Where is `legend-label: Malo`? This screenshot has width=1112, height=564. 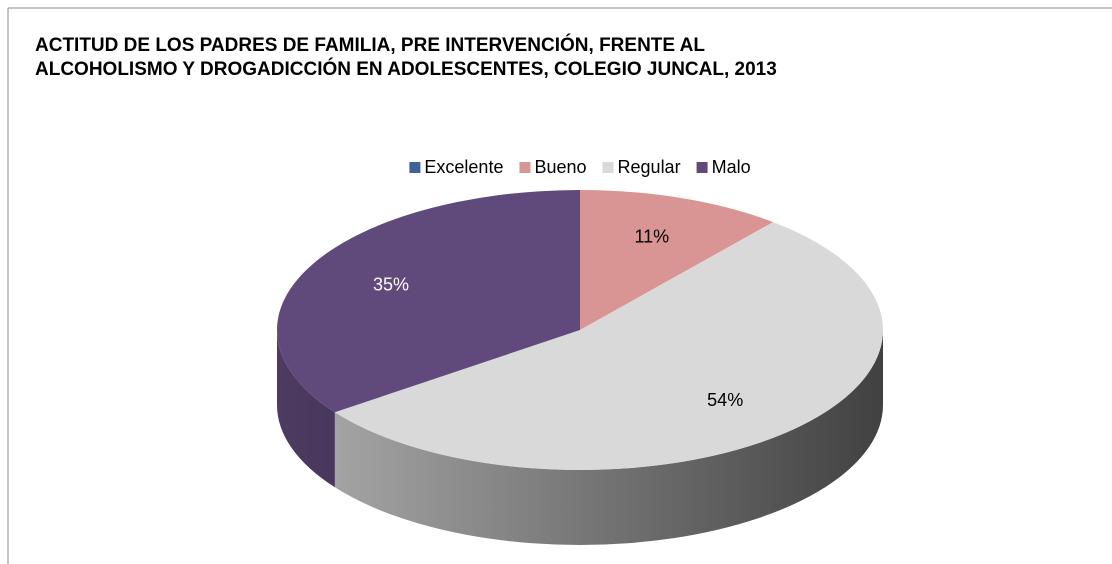
legend-label: Malo is located at coordinates (731, 167).